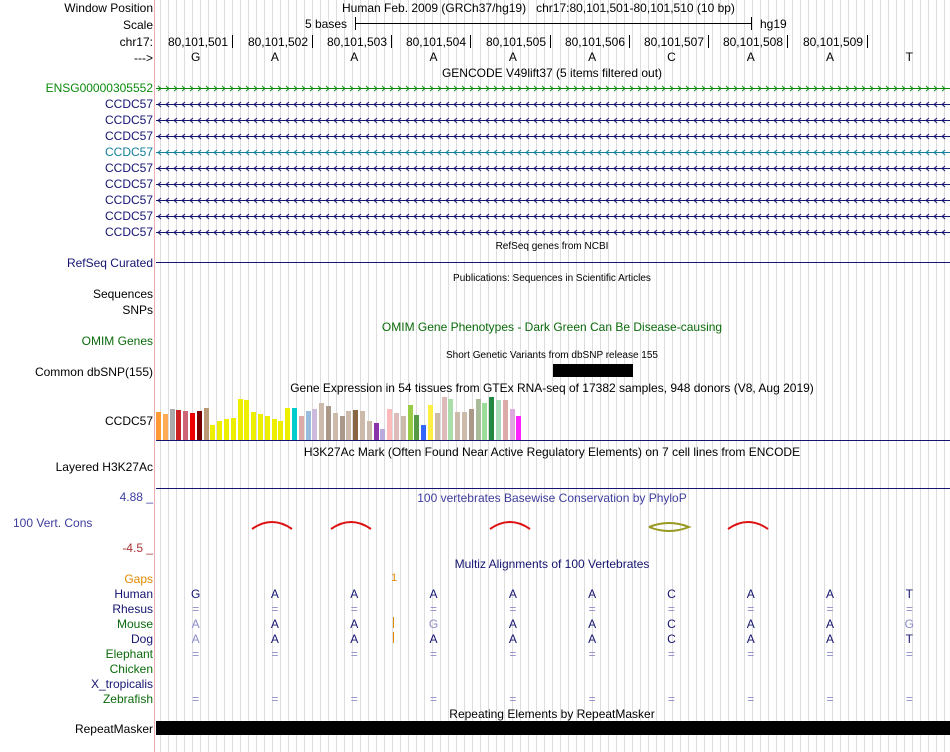 The width and height of the screenshot is (950, 752). I want to click on multiz-title: Multiz Alignments of 100 Vertebrates, so click(552, 564).